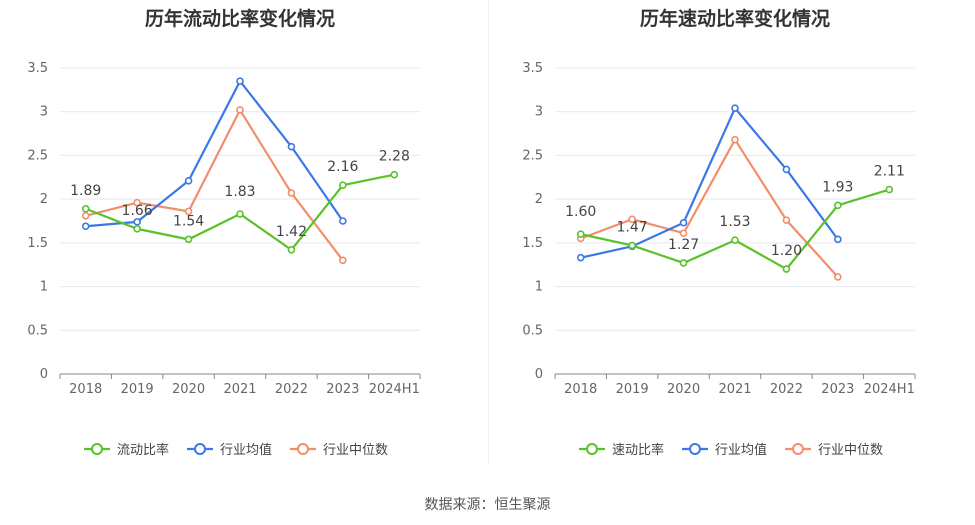 The height and width of the screenshot is (525, 975). I want to click on chart-title: 历年速动比率变化情况, so click(734, 19).